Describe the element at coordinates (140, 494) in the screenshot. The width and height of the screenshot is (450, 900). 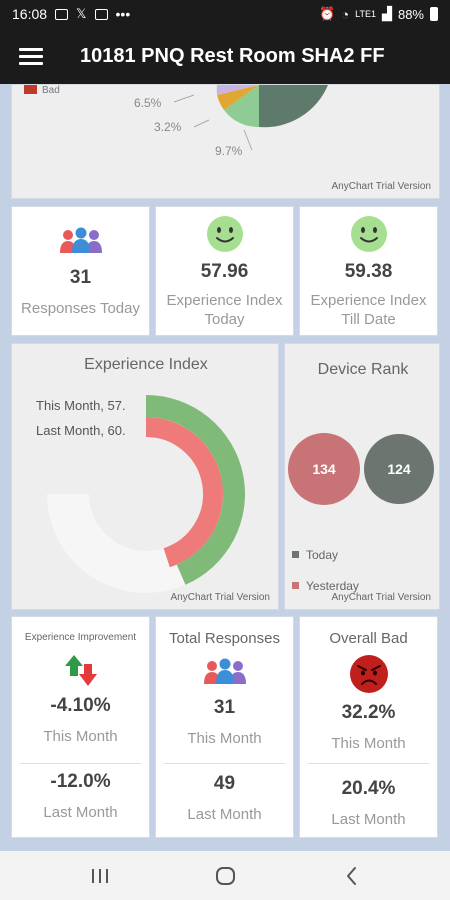
I see `experience-index-chart: This Month, 57. Last Month, 60.` at that location.